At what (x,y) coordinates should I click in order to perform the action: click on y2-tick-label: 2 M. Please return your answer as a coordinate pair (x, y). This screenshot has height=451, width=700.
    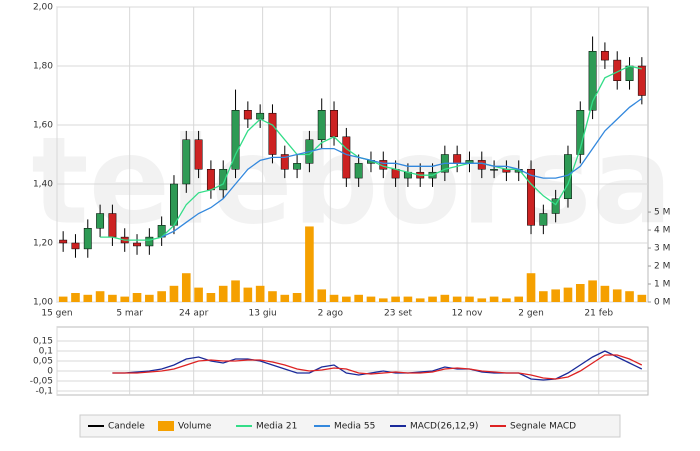
    Looking at the image, I should click on (662, 267).